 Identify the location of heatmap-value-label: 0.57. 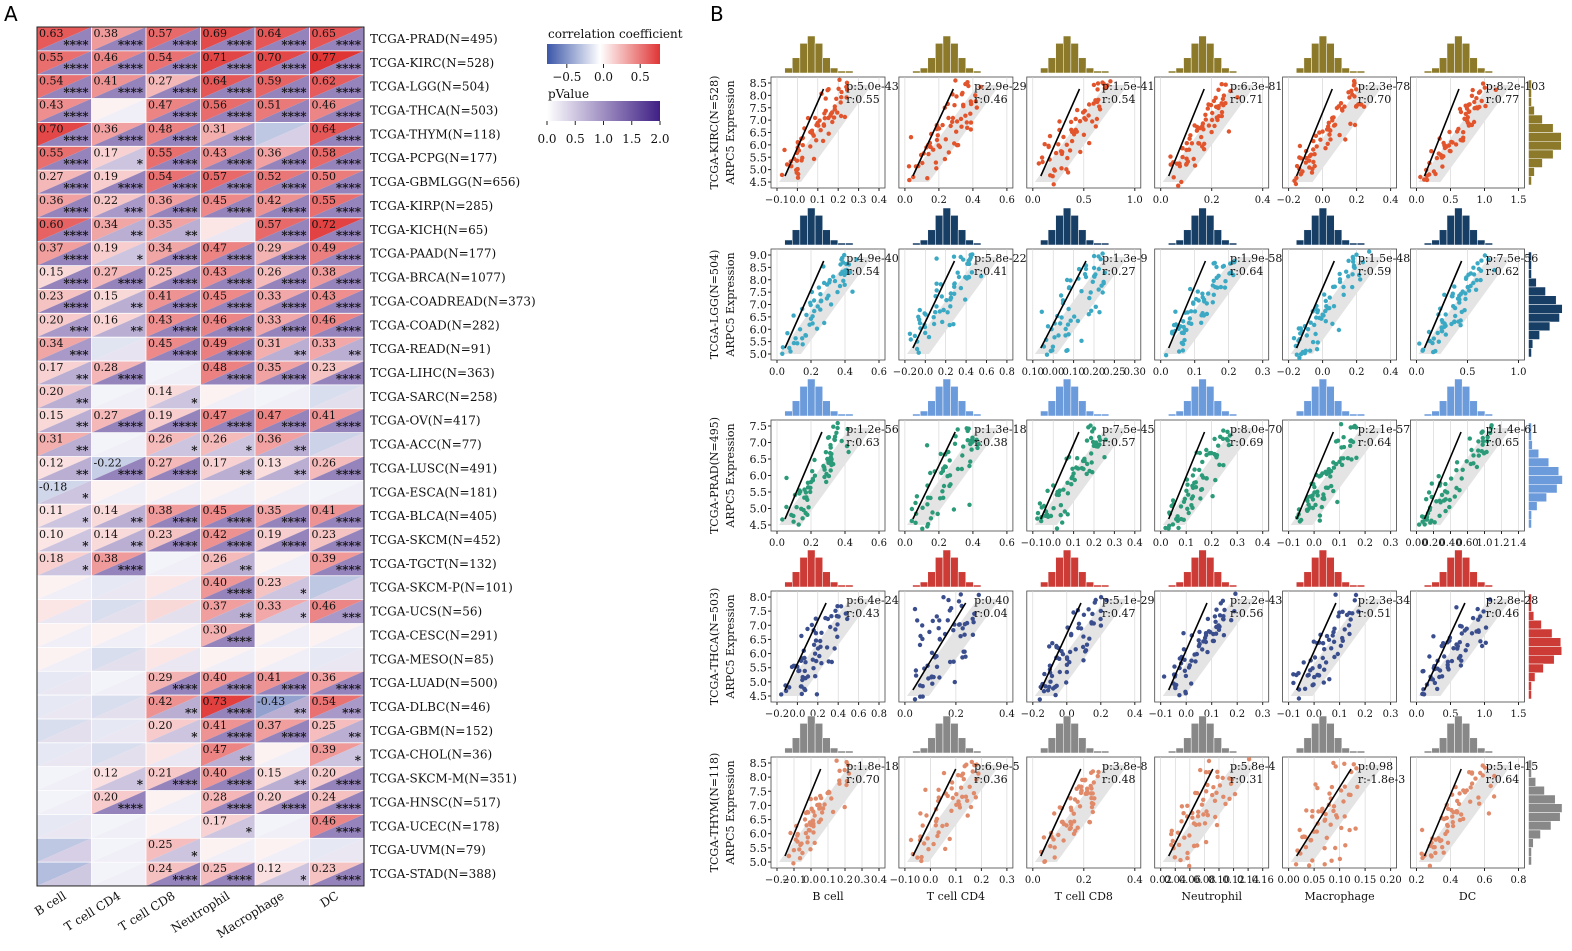
(215, 176).